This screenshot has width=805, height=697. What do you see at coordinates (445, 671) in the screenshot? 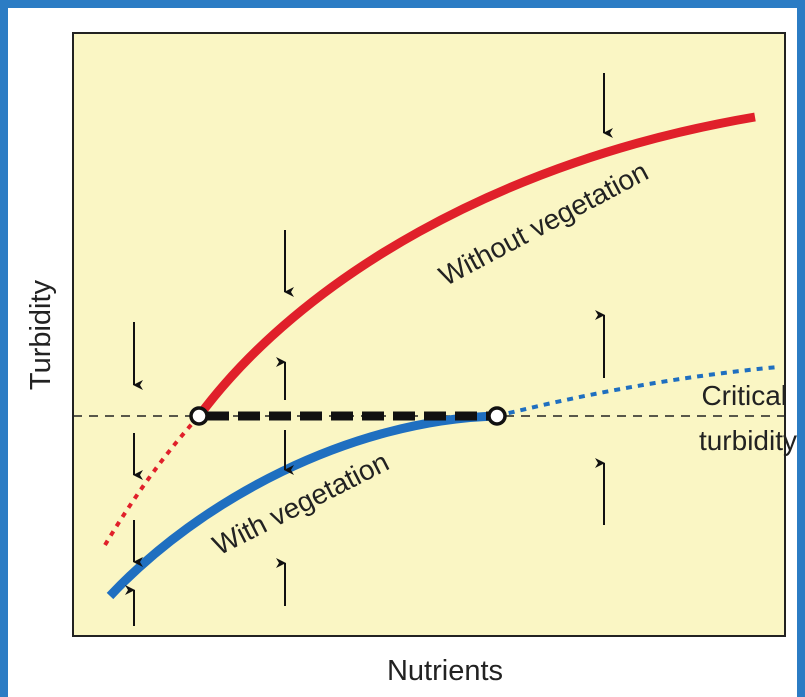
I see `x-axis-label: Nutrients` at bounding box center [445, 671].